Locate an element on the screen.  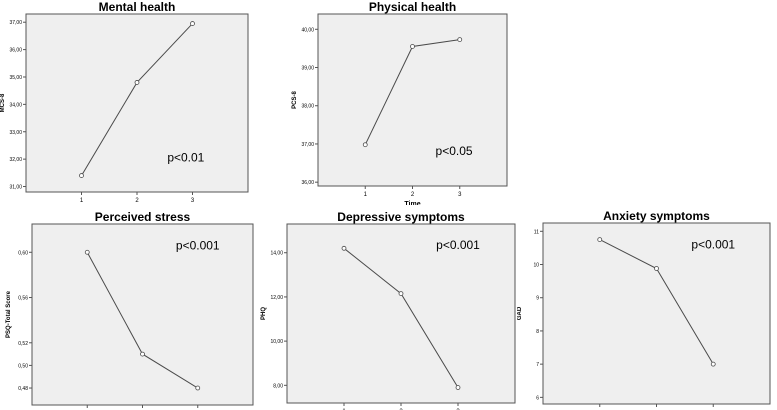
p-value-annotation: p<0.01 is located at coordinates (185, 158).